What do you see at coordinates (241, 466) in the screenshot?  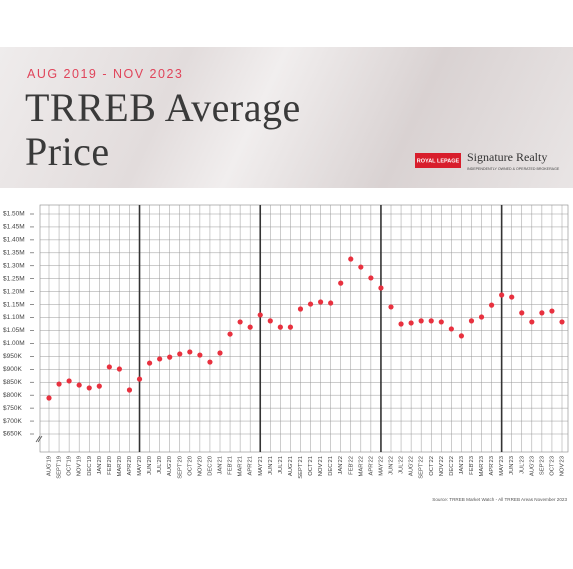 I see `x-tick-label: MAR'21` at bounding box center [241, 466].